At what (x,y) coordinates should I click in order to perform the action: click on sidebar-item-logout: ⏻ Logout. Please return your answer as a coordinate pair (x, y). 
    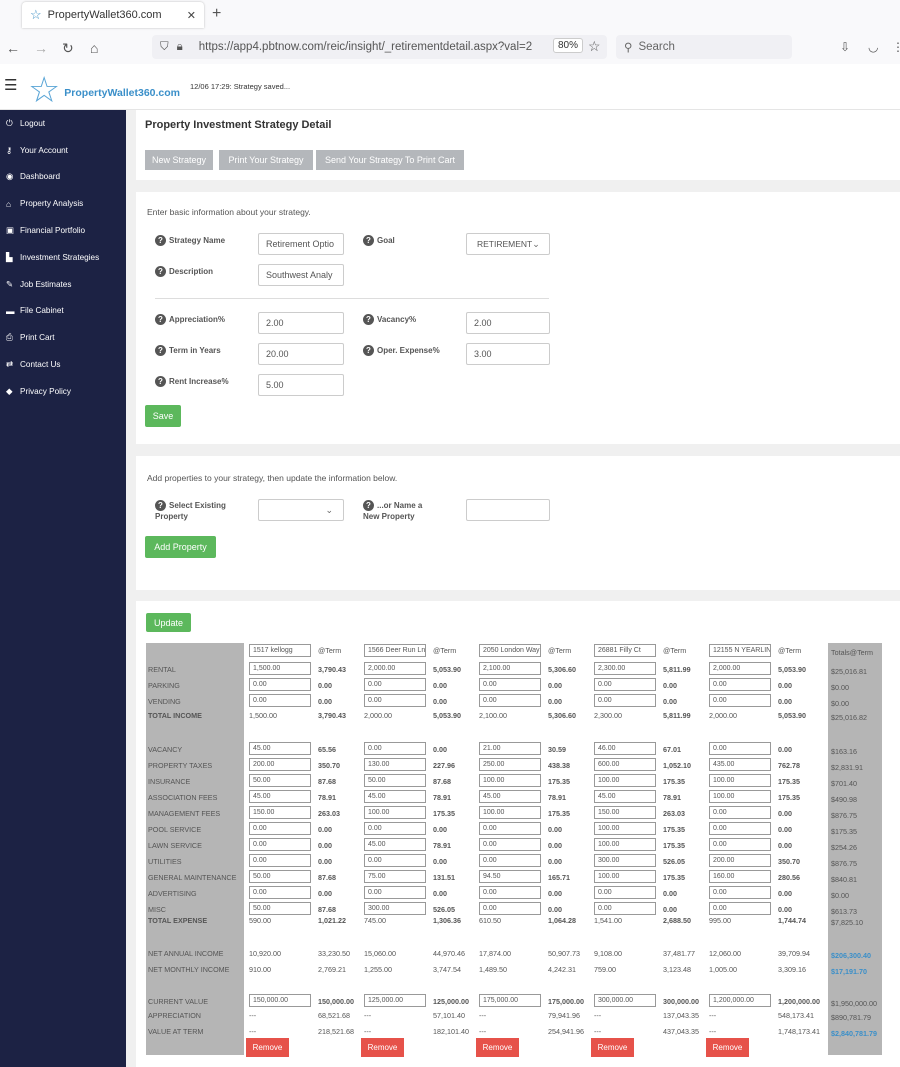
    Looking at the image, I should click on (63, 123).